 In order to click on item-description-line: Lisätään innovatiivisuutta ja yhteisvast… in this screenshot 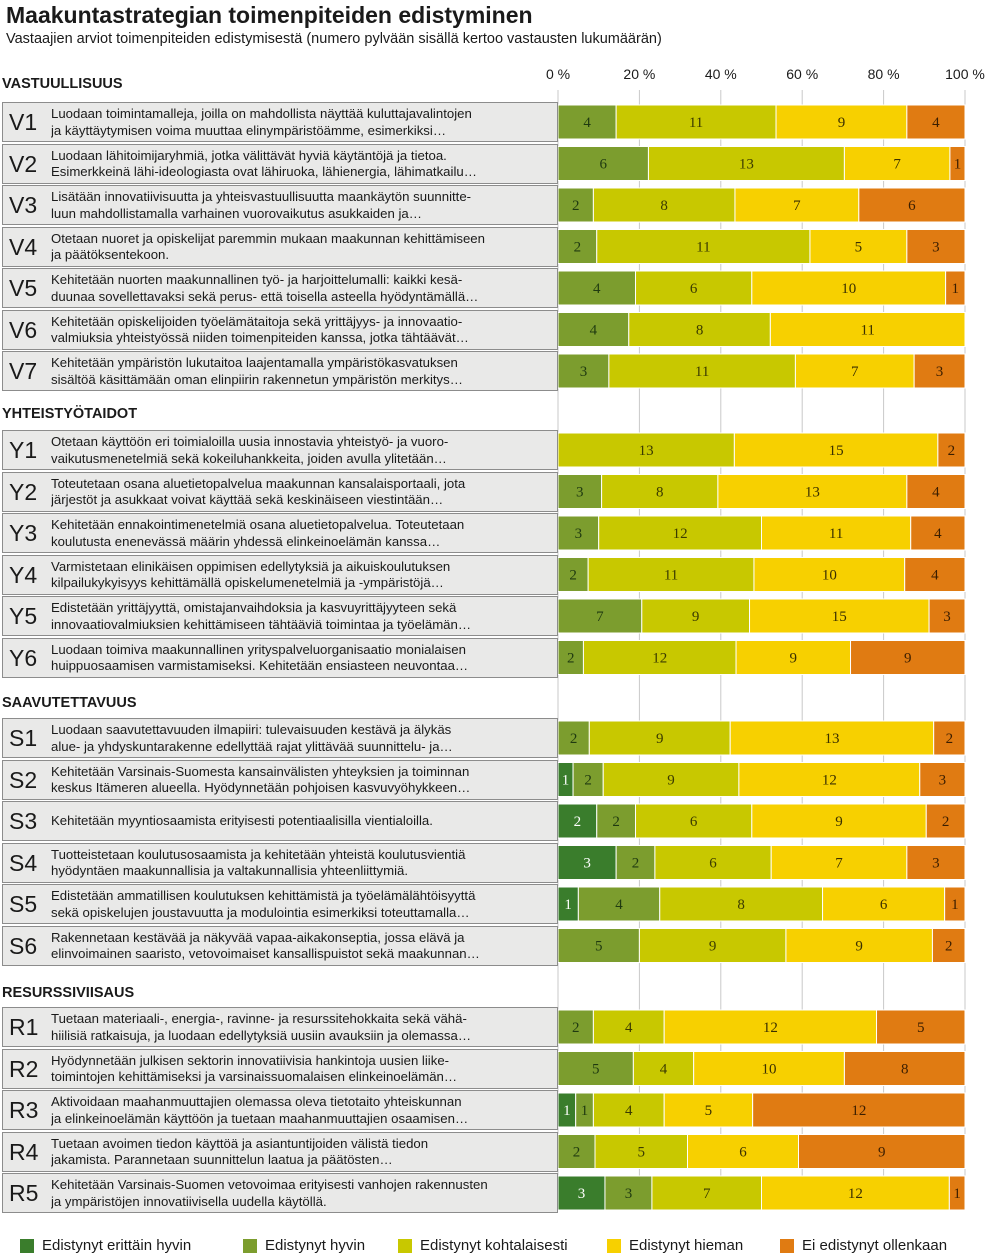, I will do `click(261, 196)`.